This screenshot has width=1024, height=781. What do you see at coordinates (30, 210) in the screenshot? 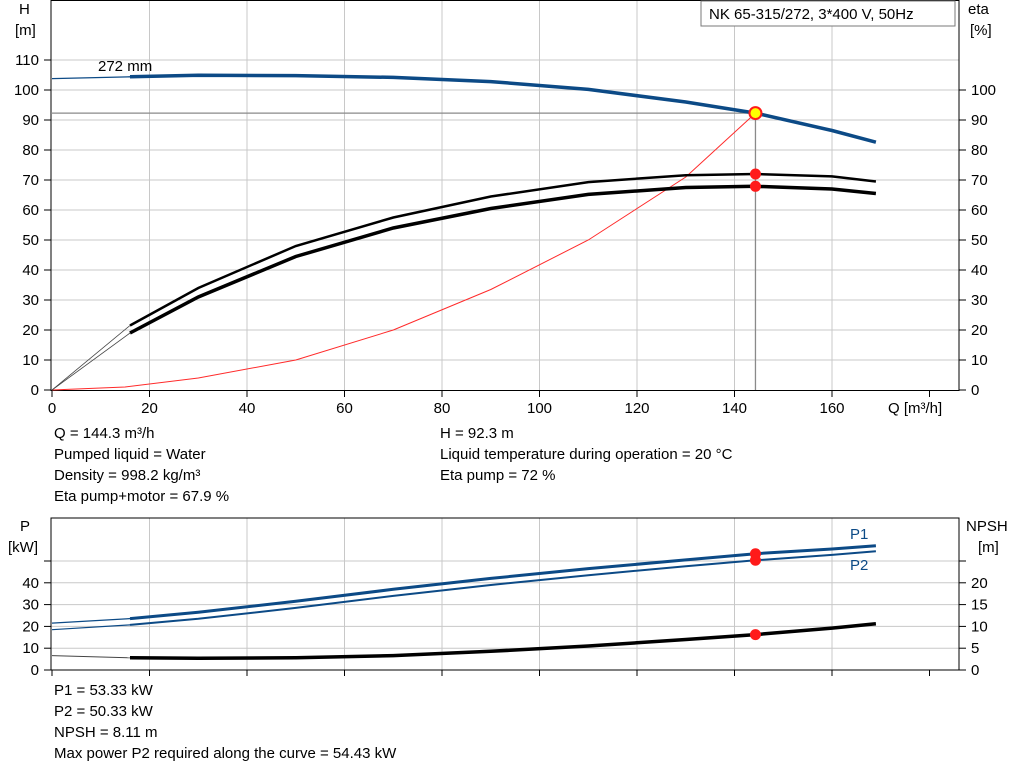
I see `head-tick-label: 60` at bounding box center [30, 210].